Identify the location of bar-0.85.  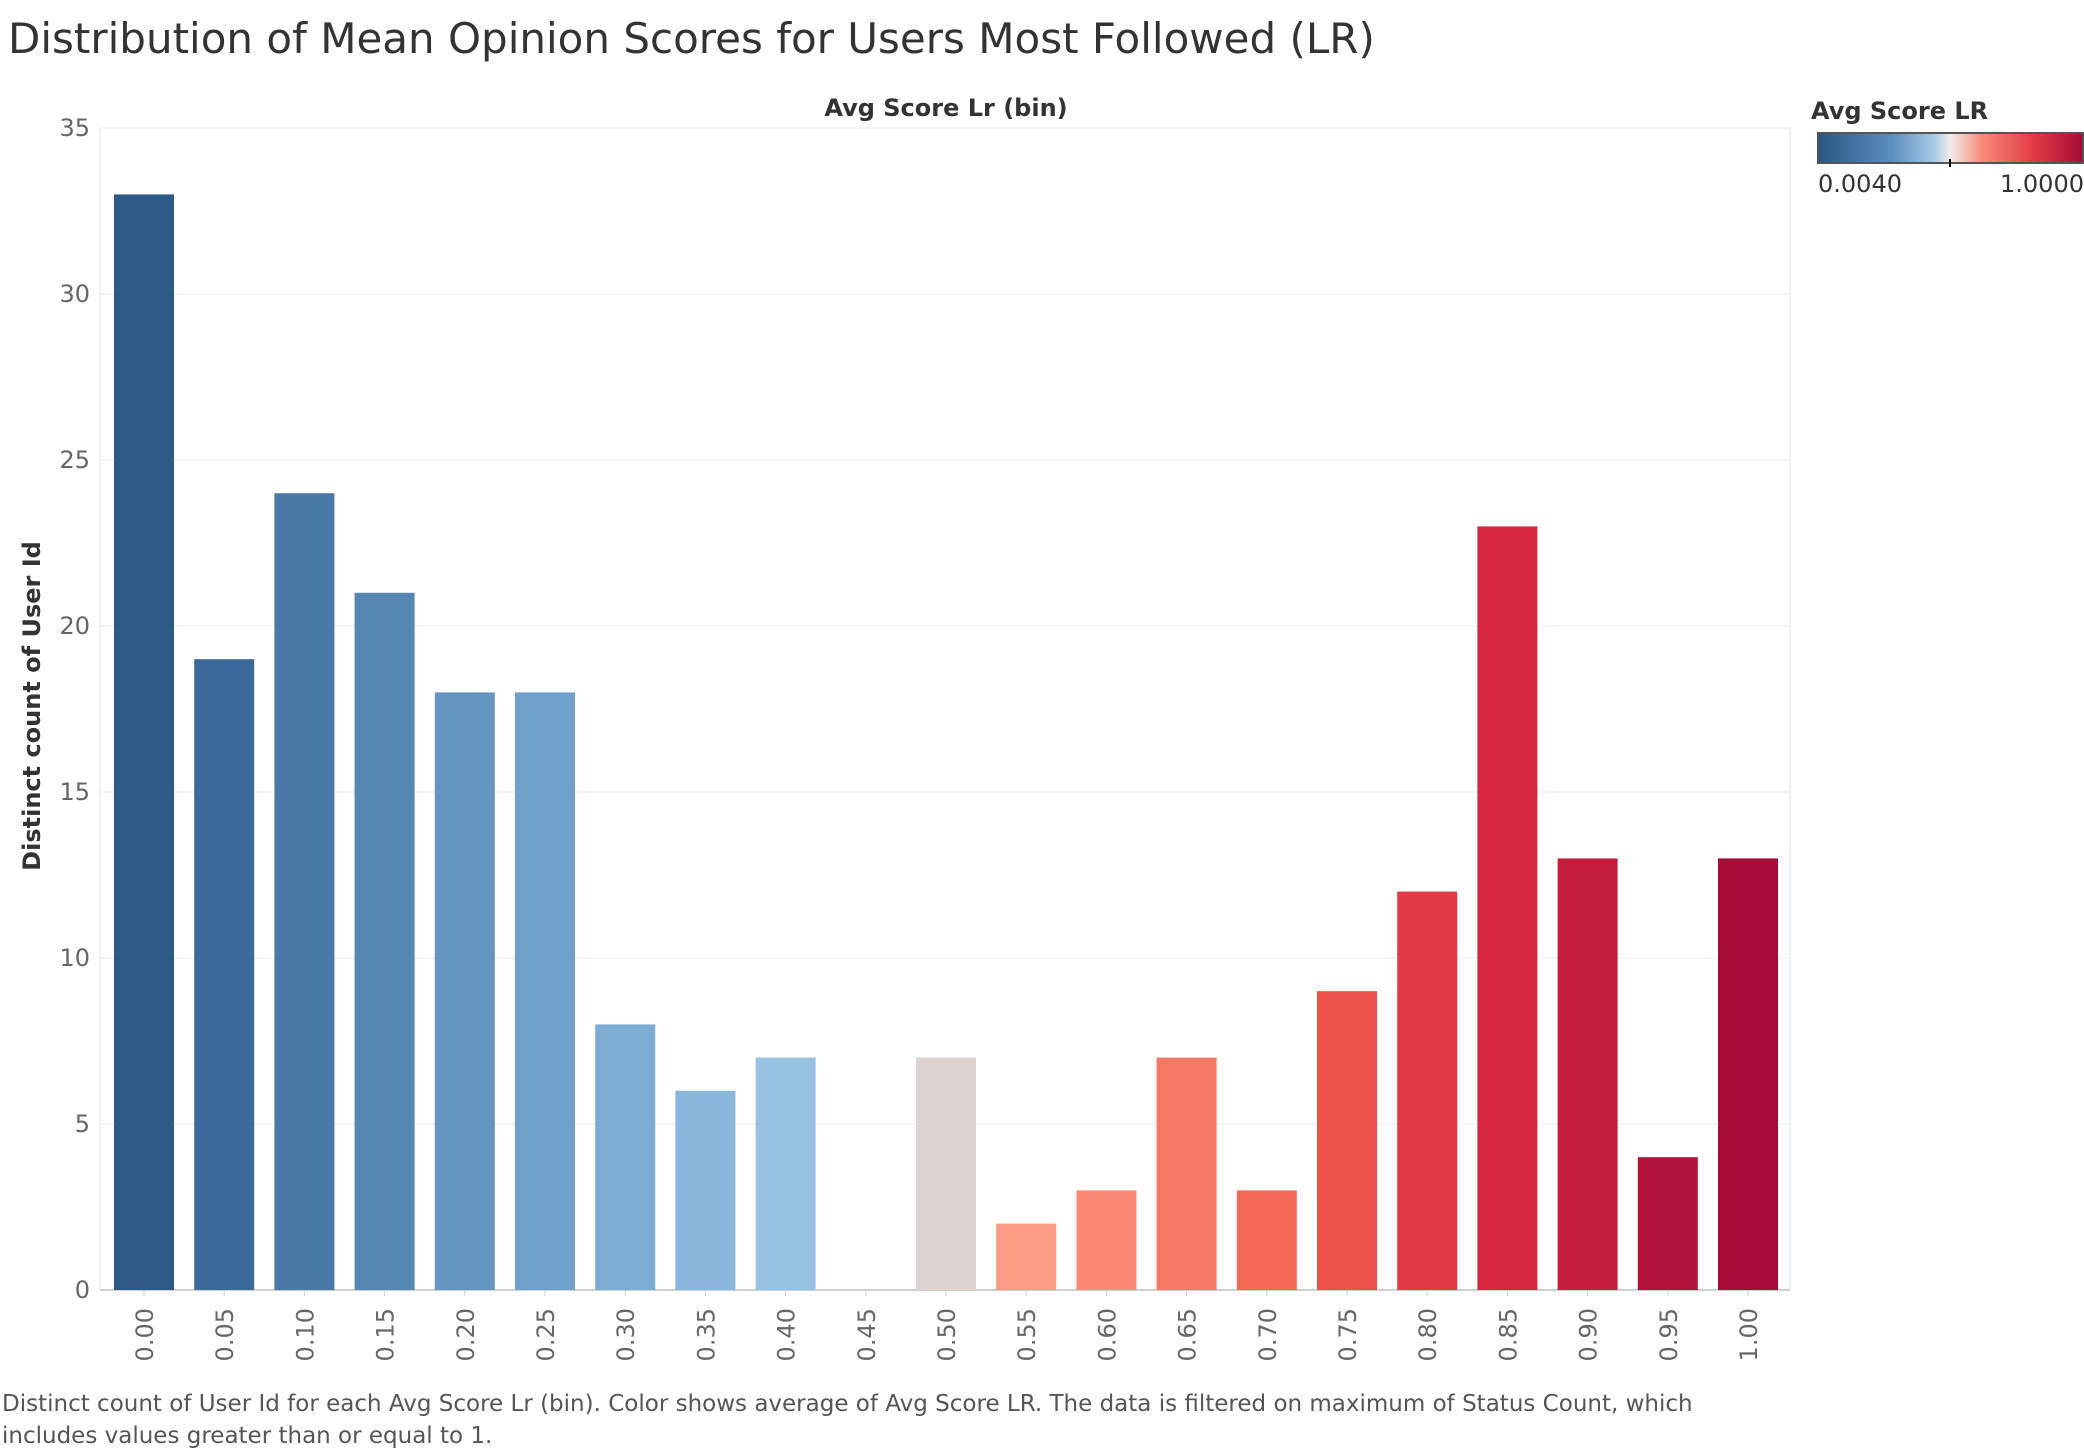
(1507, 908).